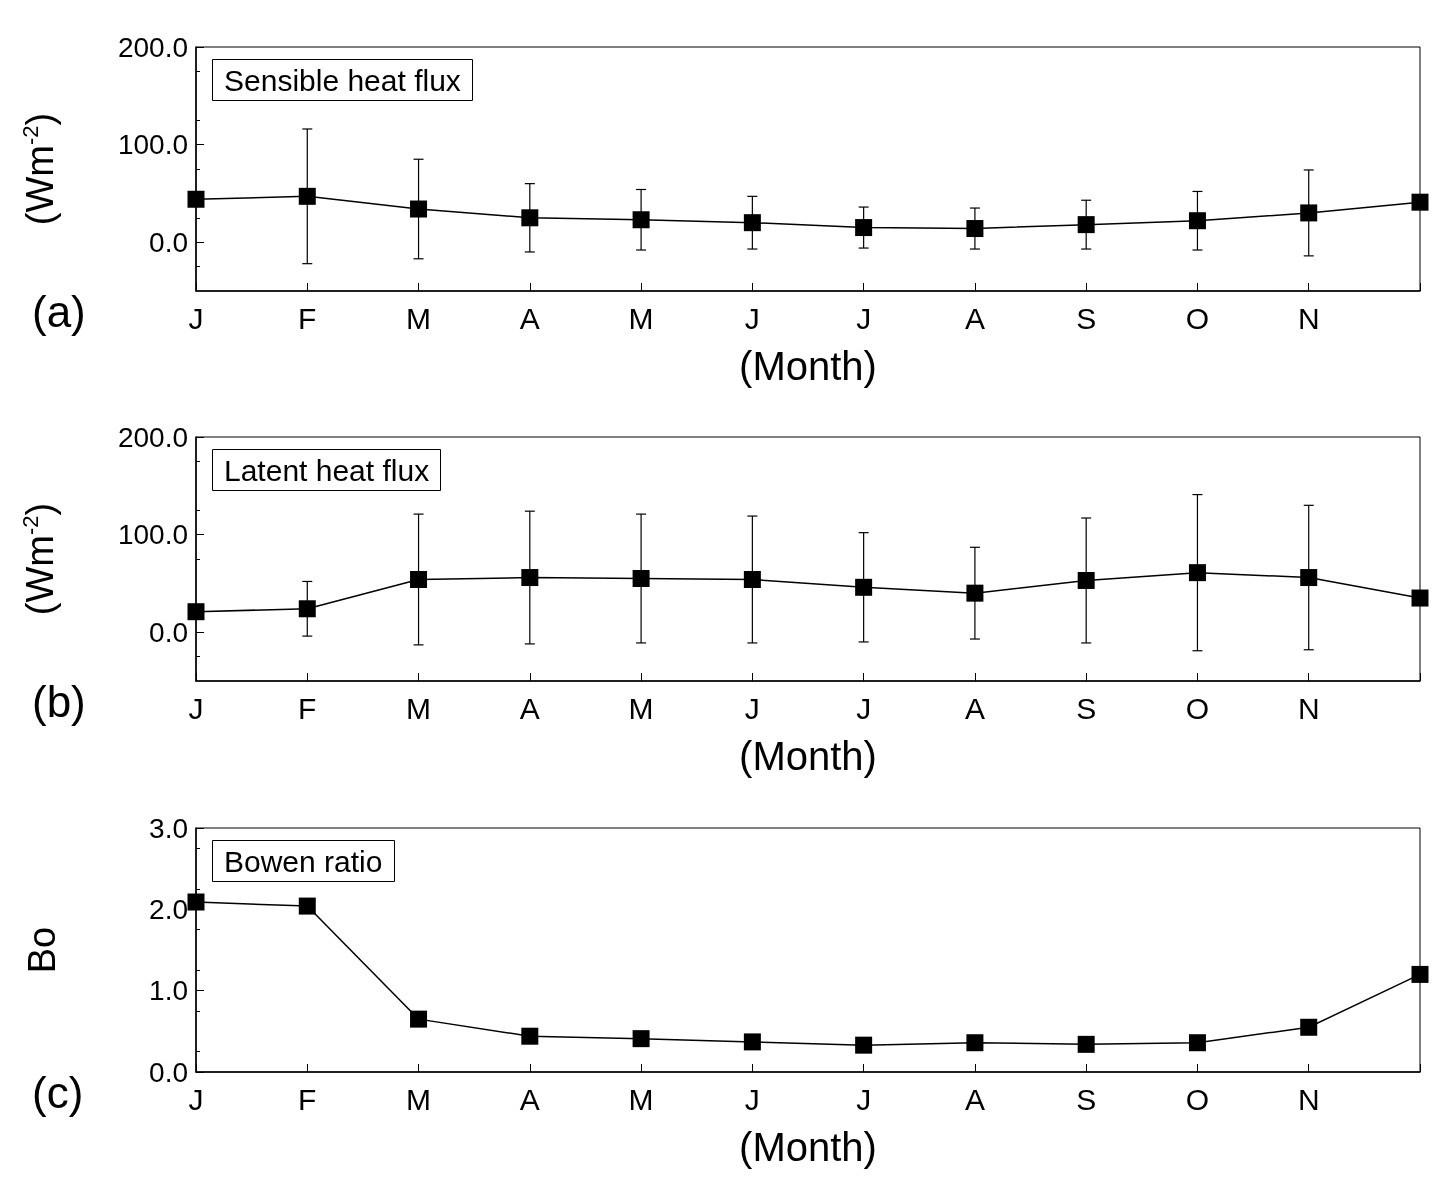 The height and width of the screenshot is (1178, 1436). What do you see at coordinates (168, 909) in the screenshot?
I see `y-tick-label: 2.0` at bounding box center [168, 909].